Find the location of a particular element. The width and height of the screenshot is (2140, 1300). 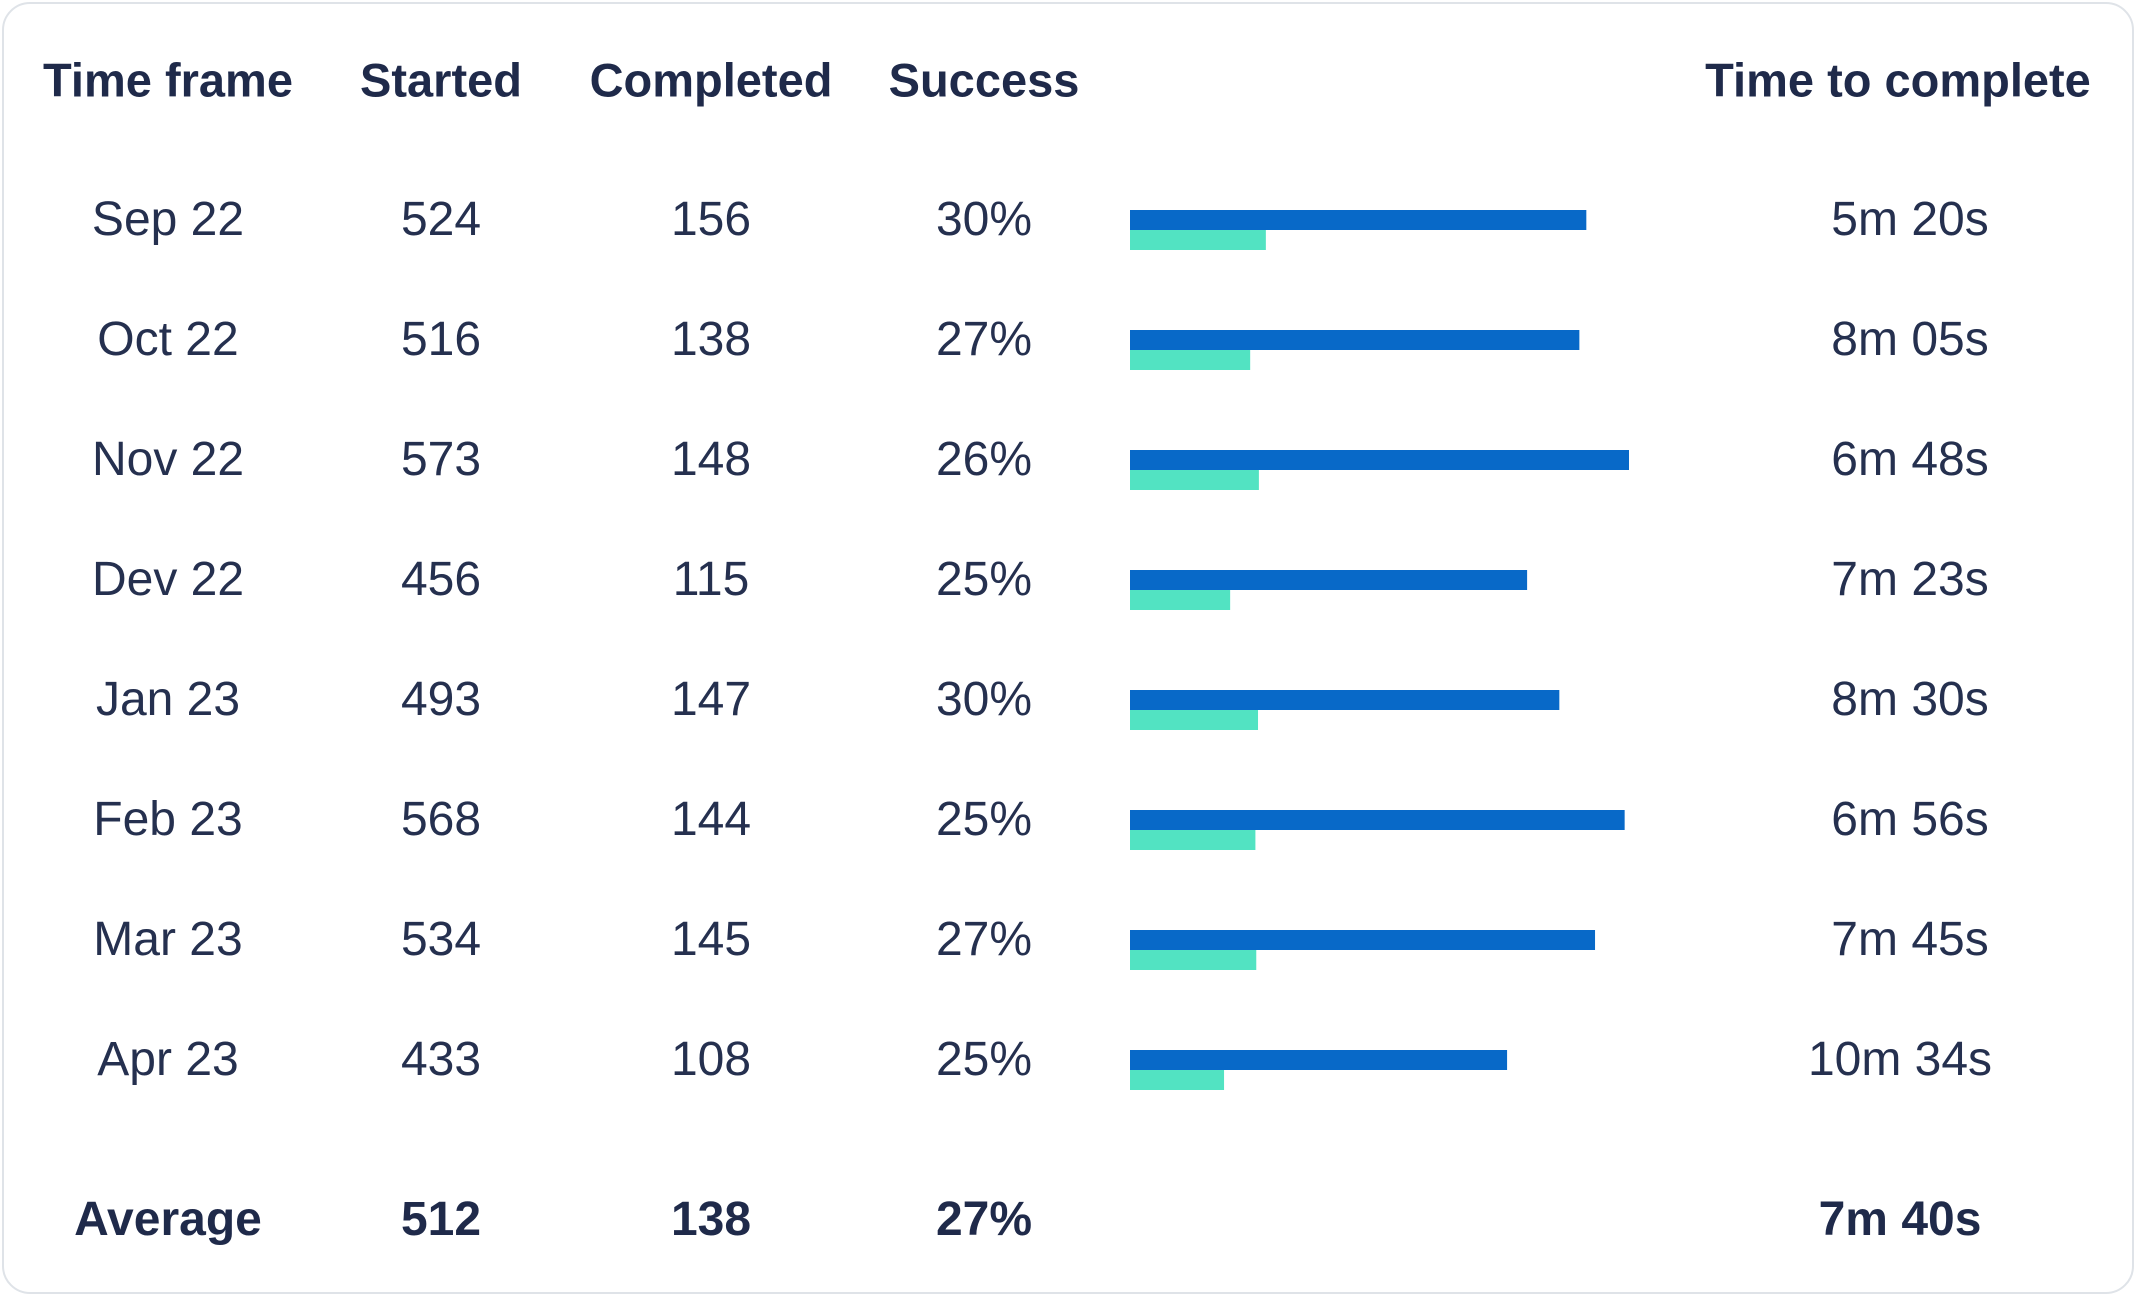

cell-completed: 156 is located at coordinates (711, 219).